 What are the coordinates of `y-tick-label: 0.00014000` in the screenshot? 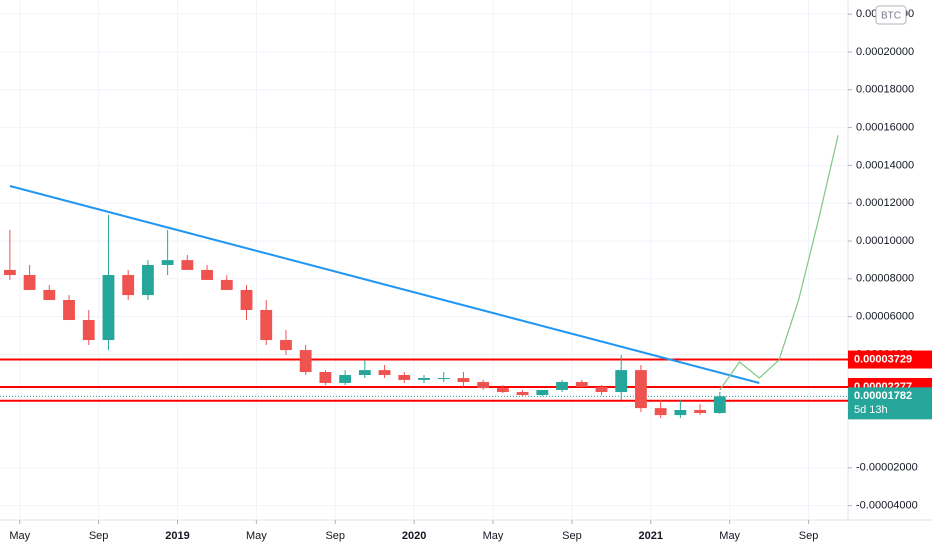 It's located at (885, 165).